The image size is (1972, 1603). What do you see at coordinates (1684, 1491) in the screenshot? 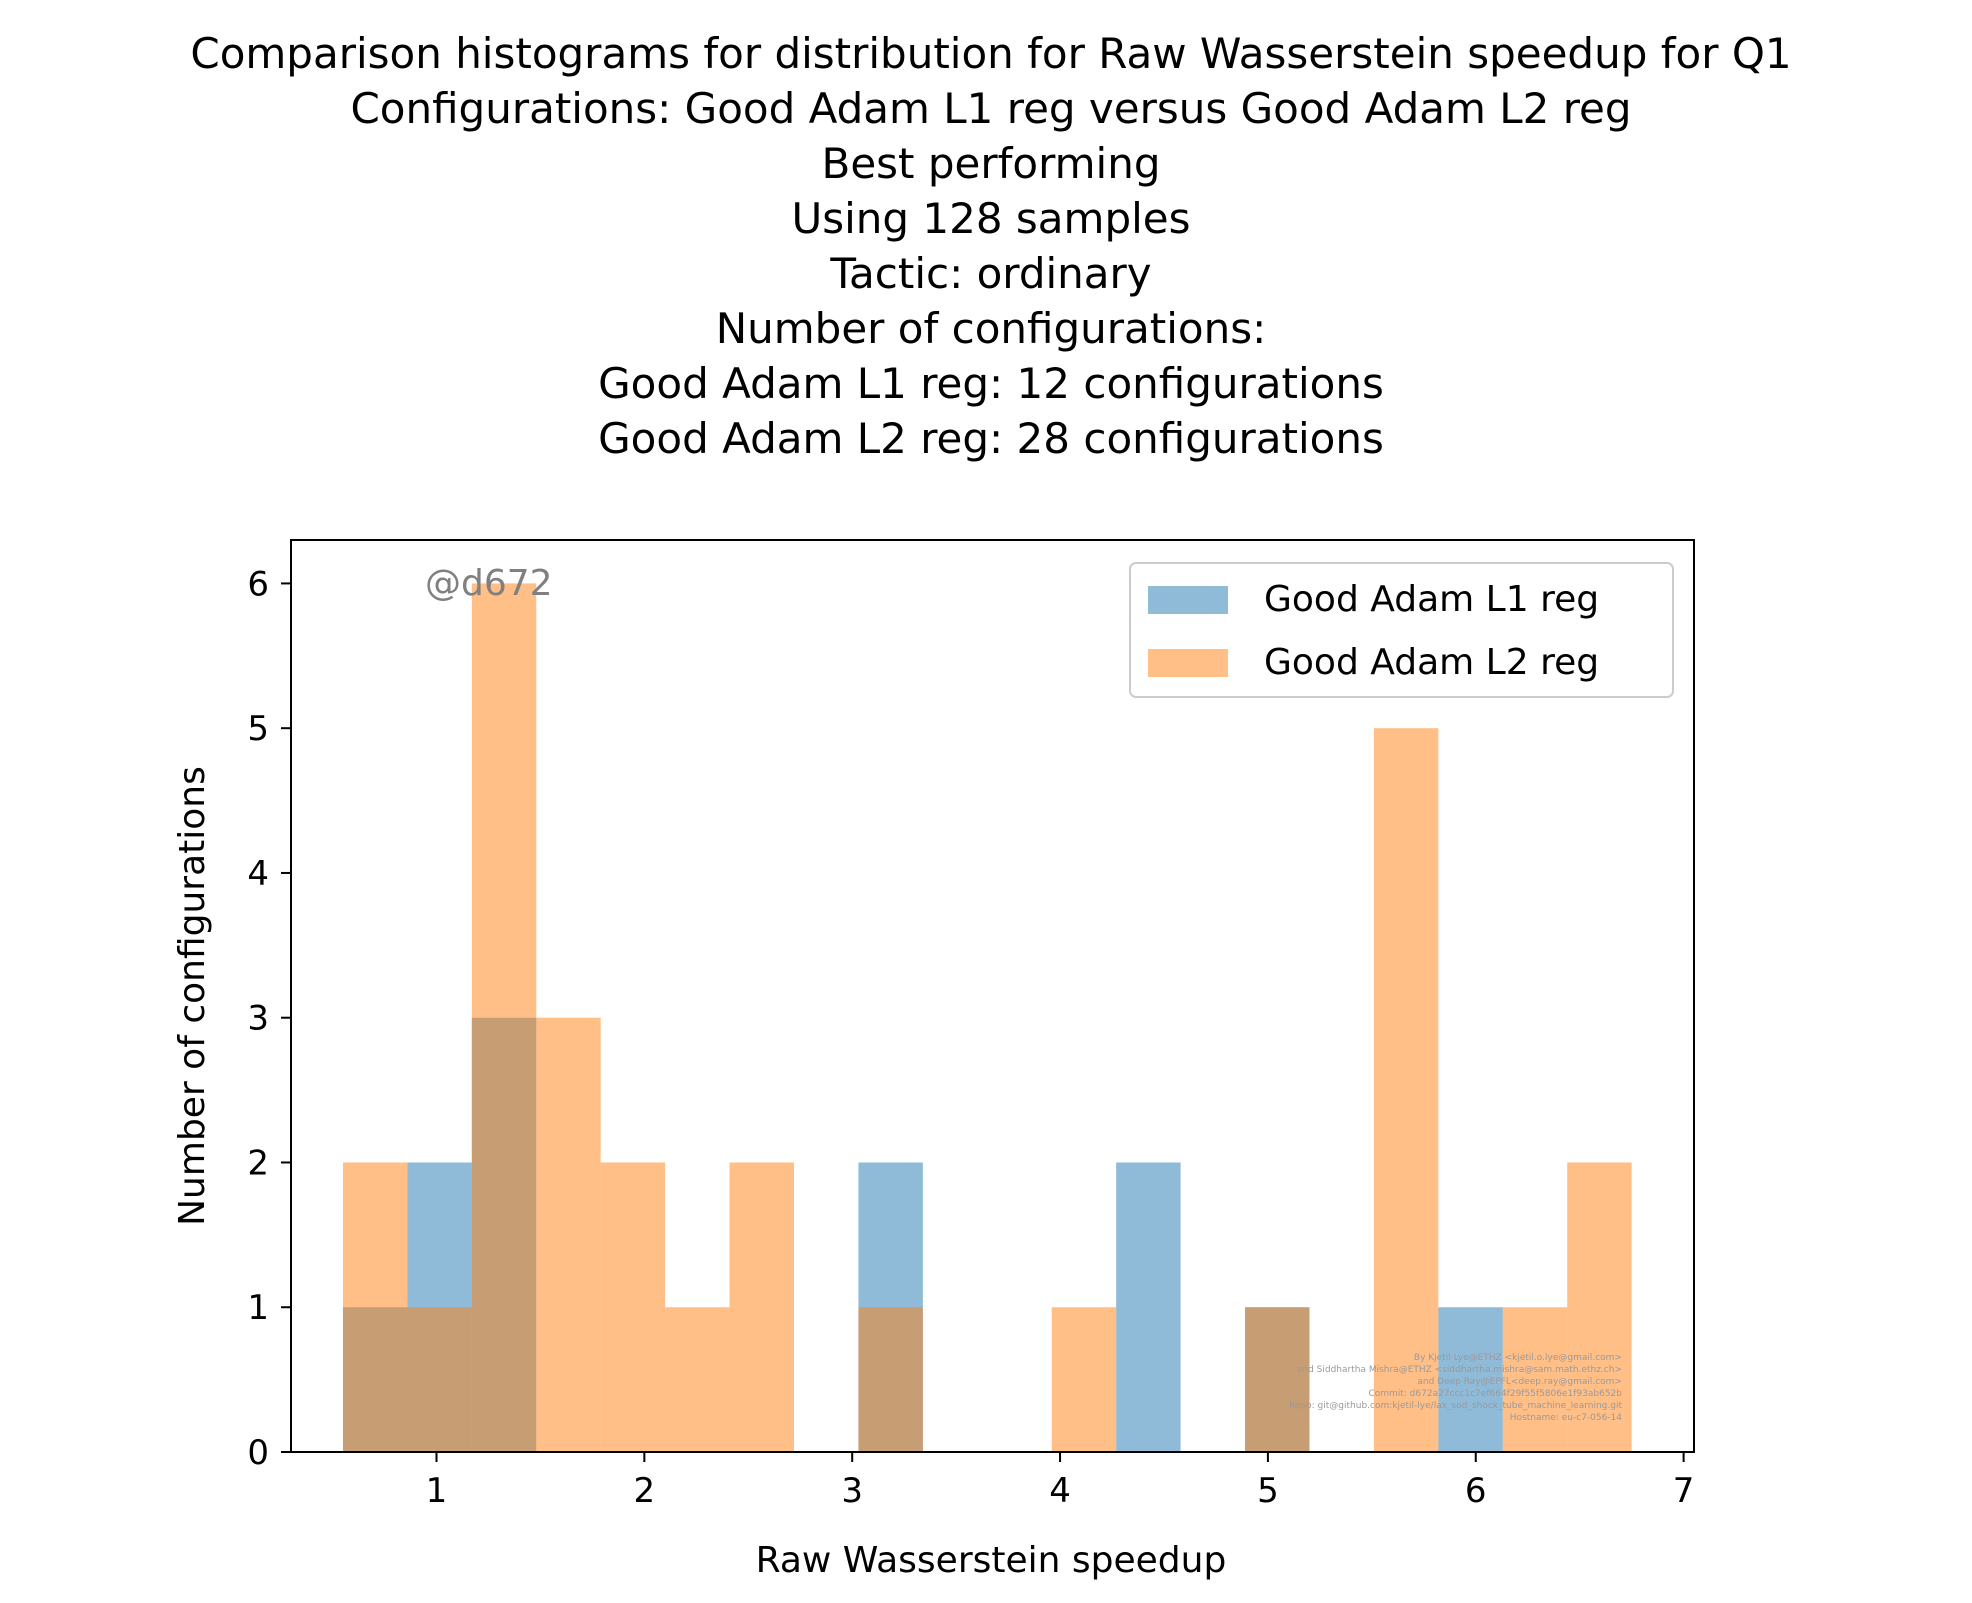
I see `x-tick-label: 7` at bounding box center [1684, 1491].